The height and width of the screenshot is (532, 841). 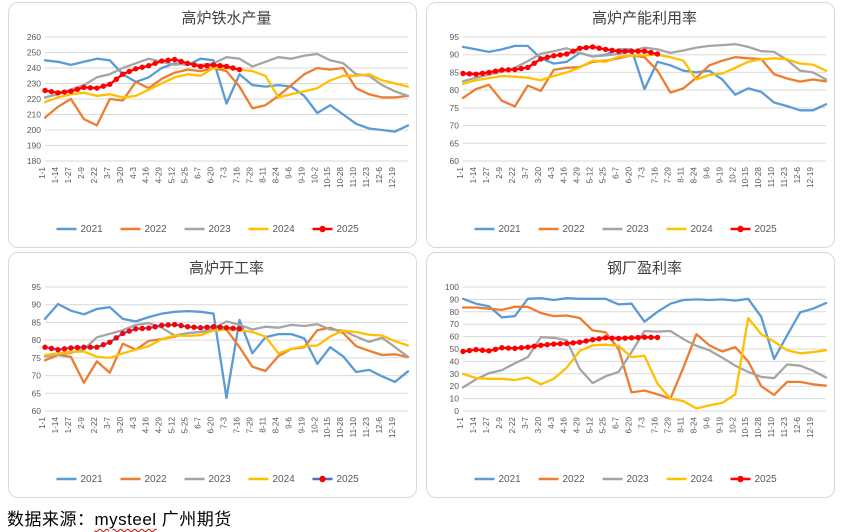 I want to click on x-tick-label: 5-12, so click(x=172, y=425).